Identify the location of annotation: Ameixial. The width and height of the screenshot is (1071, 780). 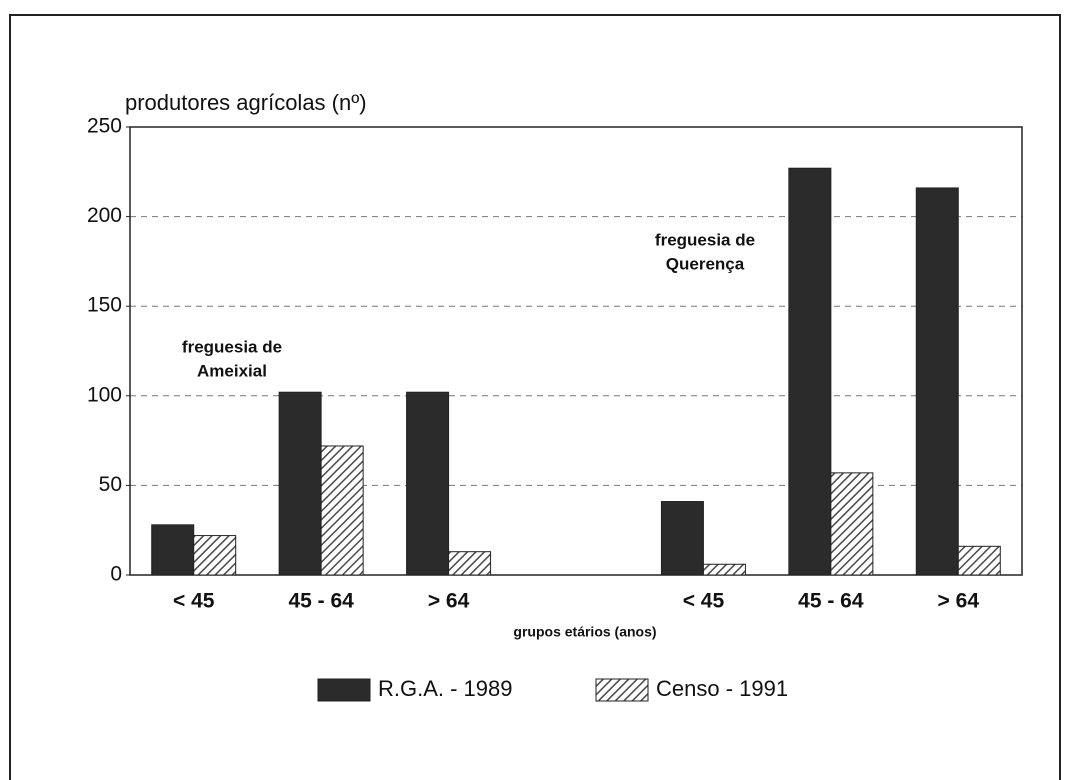
(232, 370).